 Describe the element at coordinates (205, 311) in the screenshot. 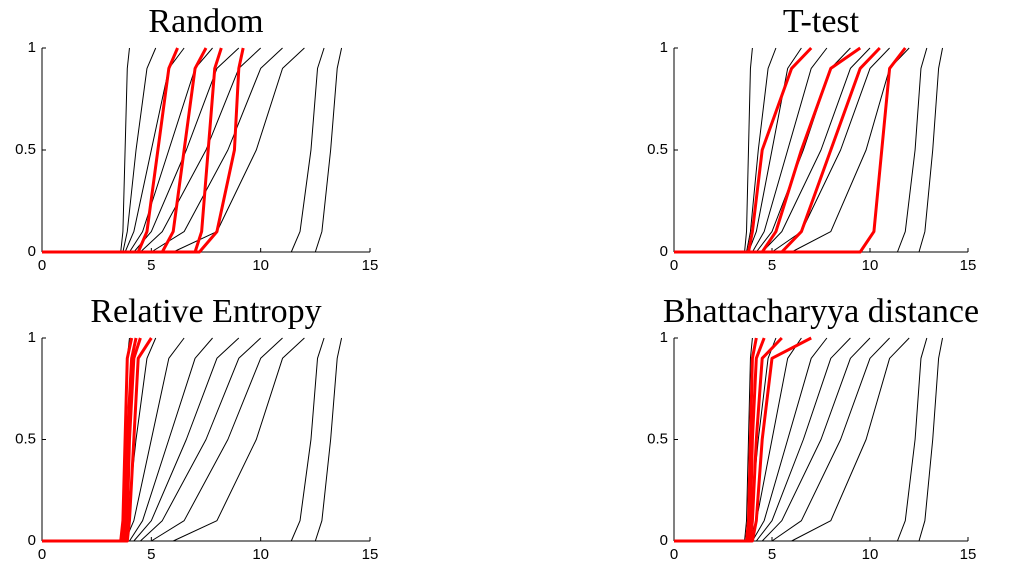

I see `chart-title: Relative Entropy` at that location.